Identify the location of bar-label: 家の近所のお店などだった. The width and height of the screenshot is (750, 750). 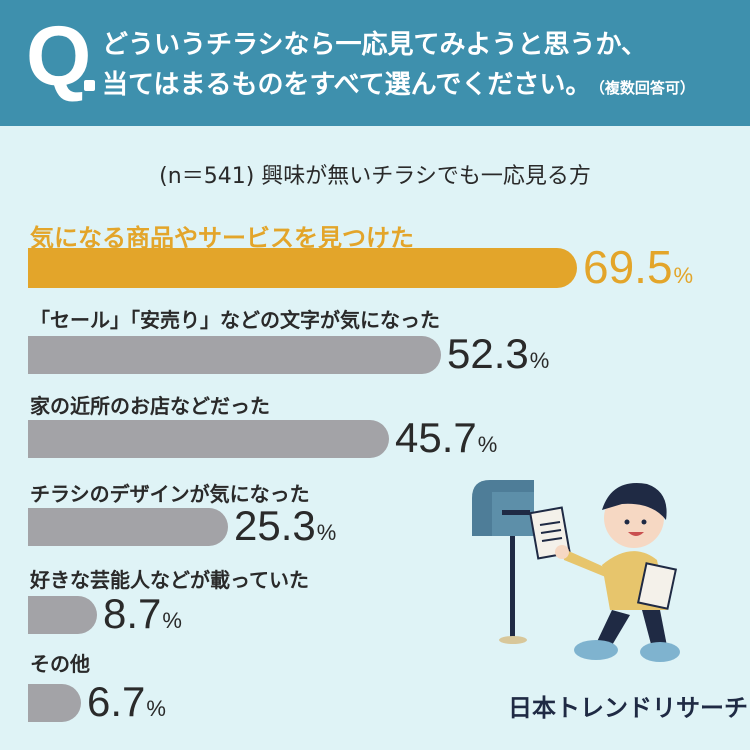
(150, 406).